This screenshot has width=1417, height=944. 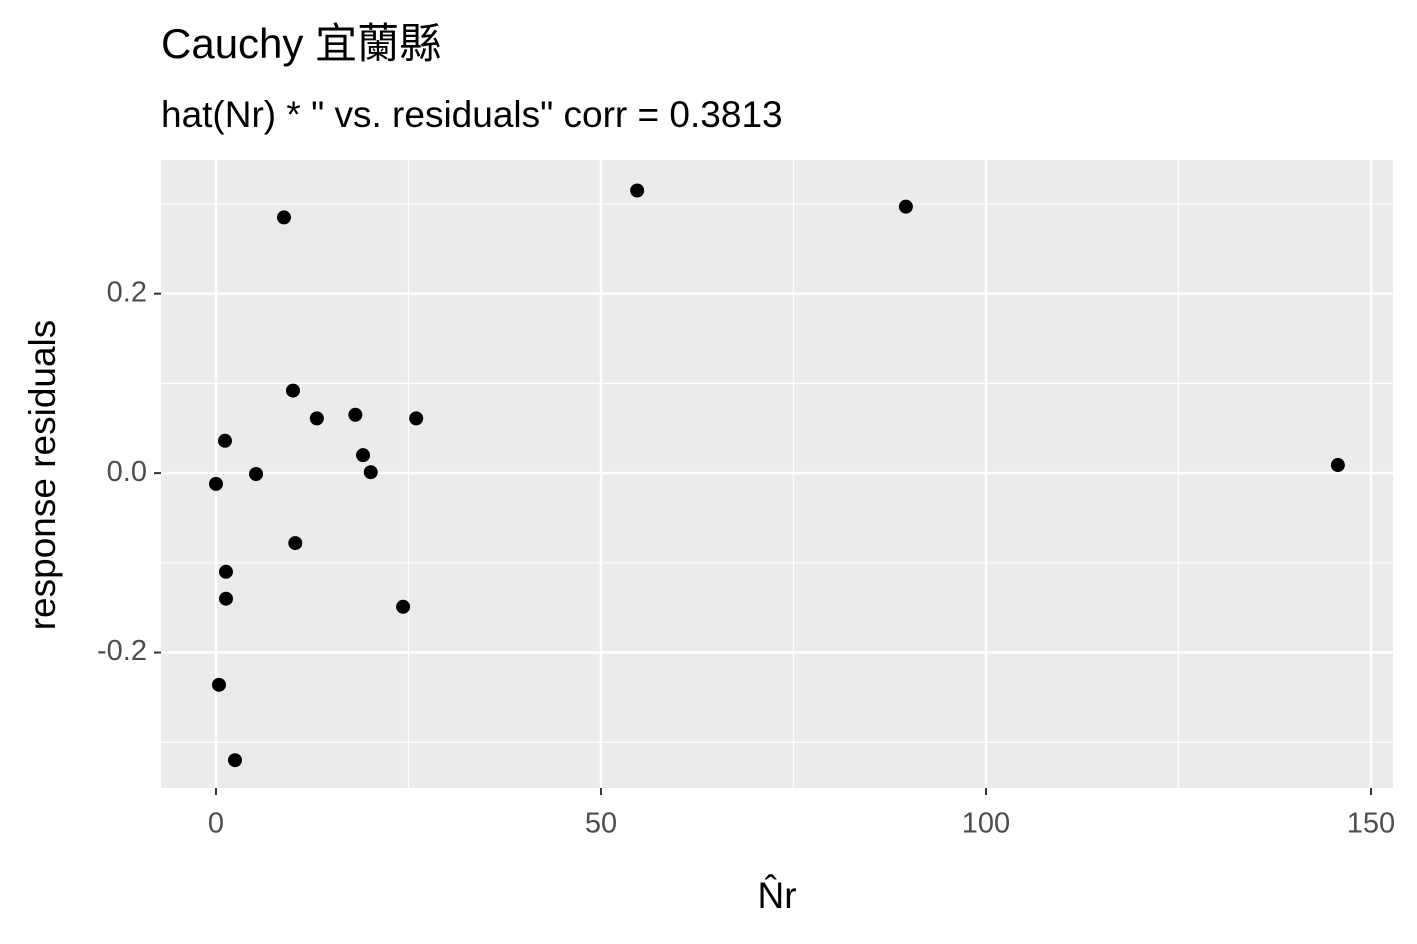 I want to click on y-axis-title: response residuals, so click(x=42, y=475).